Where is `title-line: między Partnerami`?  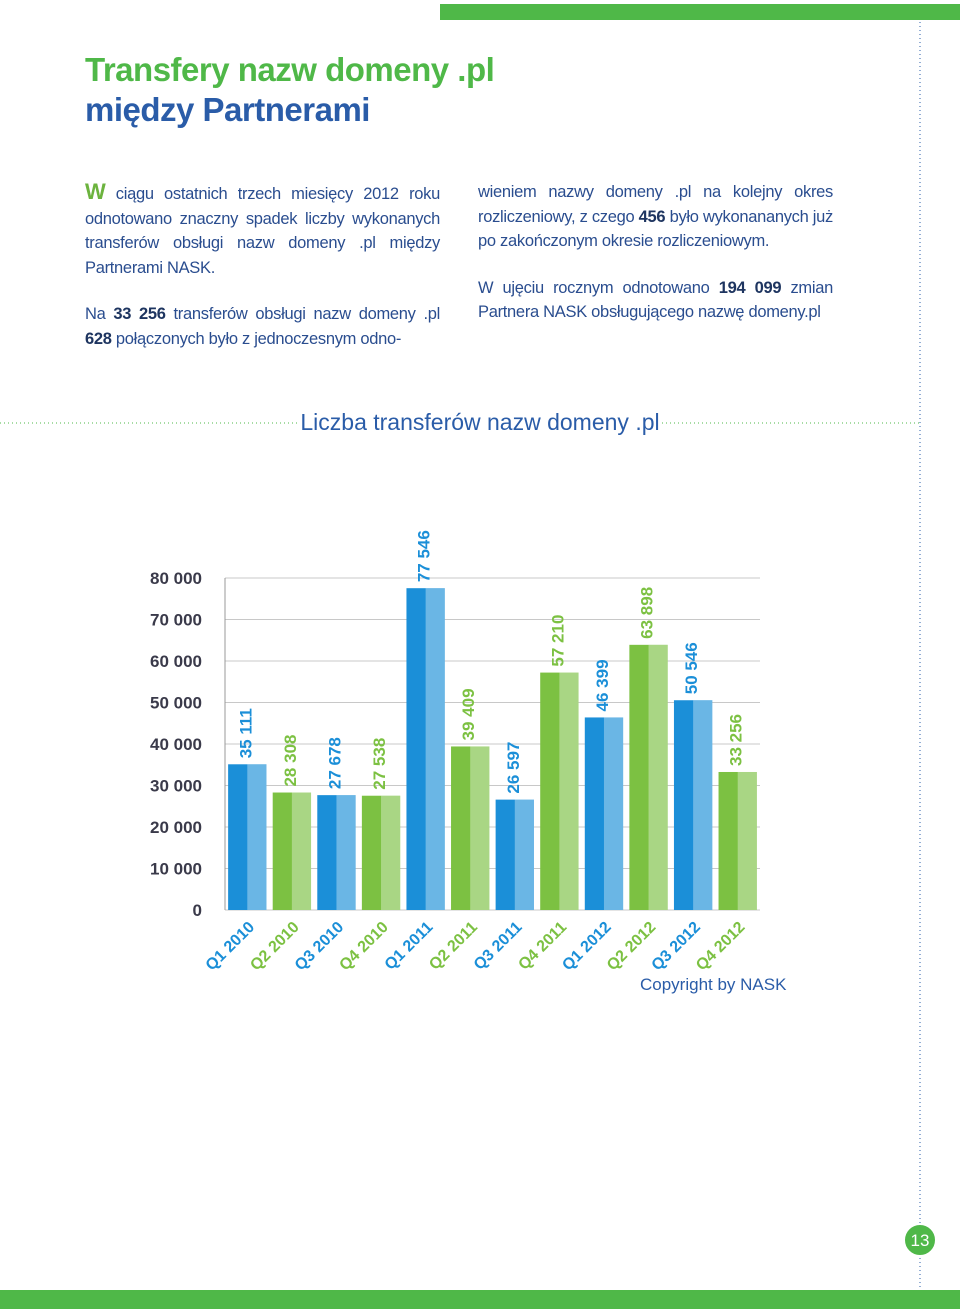
title-line: między Partnerami is located at coordinates (227, 109).